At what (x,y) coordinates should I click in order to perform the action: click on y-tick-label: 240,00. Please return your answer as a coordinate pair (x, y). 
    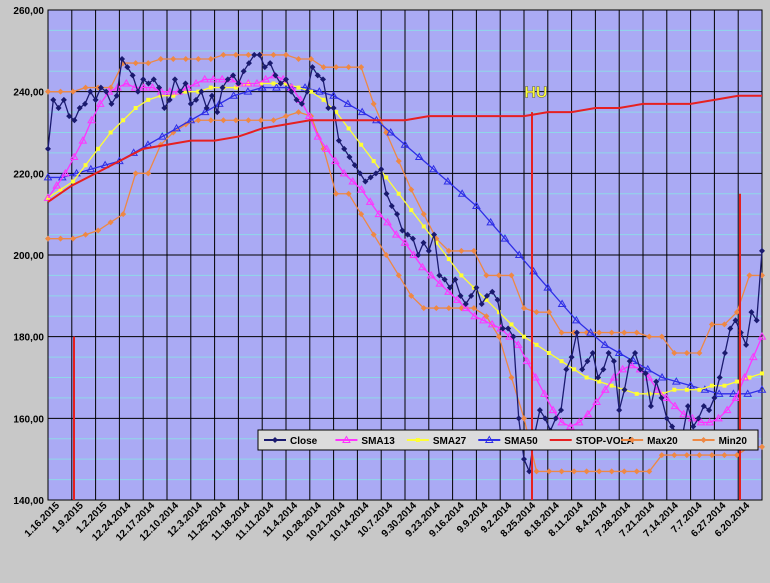
    Looking at the image, I should click on (28, 93).